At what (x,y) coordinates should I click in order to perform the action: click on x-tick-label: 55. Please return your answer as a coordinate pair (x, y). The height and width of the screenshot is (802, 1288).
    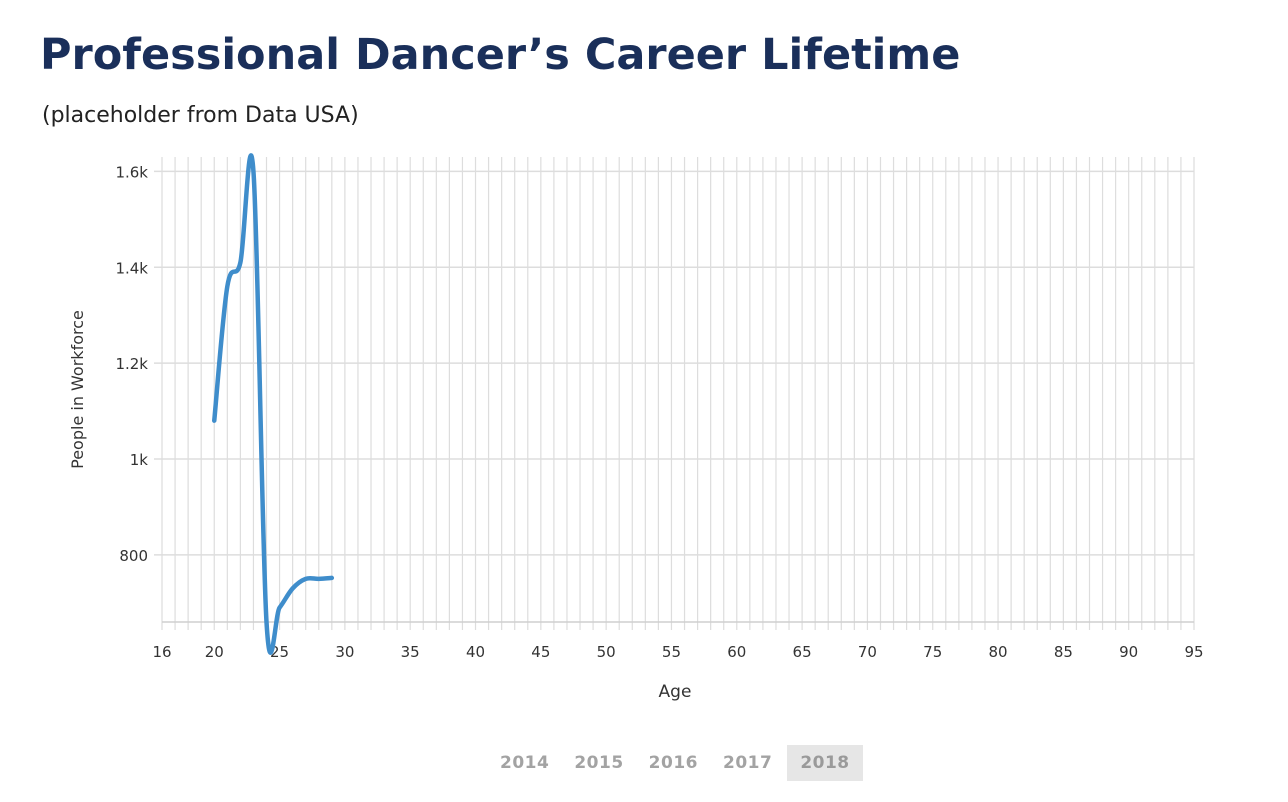
    Looking at the image, I should click on (671, 652).